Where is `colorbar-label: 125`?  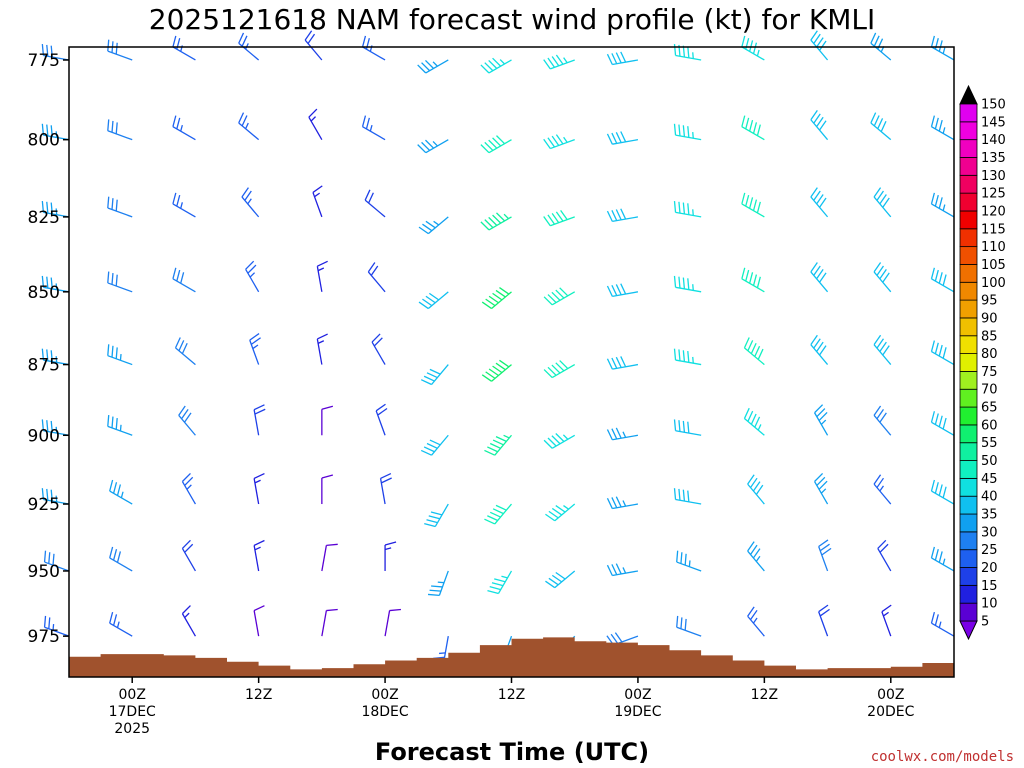
colorbar-label: 125 is located at coordinates (993, 194).